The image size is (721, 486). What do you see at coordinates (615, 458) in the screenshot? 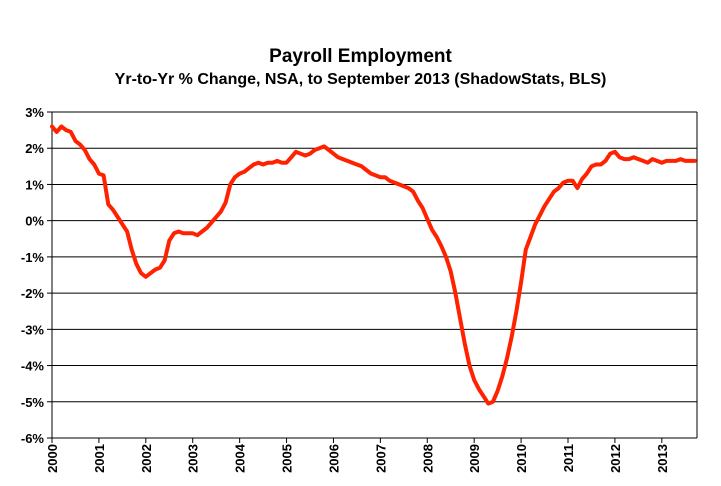
I see `x-tick-label: 2012` at bounding box center [615, 458].